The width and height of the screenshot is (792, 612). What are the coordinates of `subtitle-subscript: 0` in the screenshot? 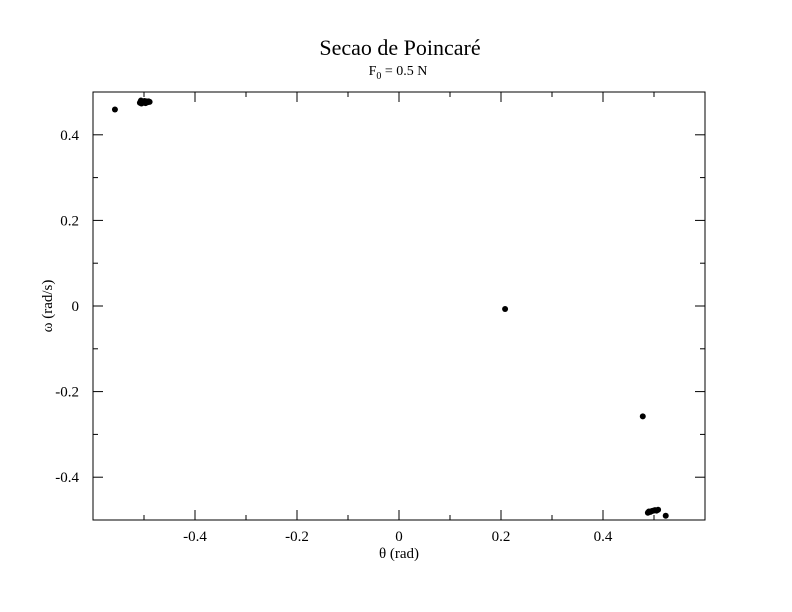 It's located at (378, 76).